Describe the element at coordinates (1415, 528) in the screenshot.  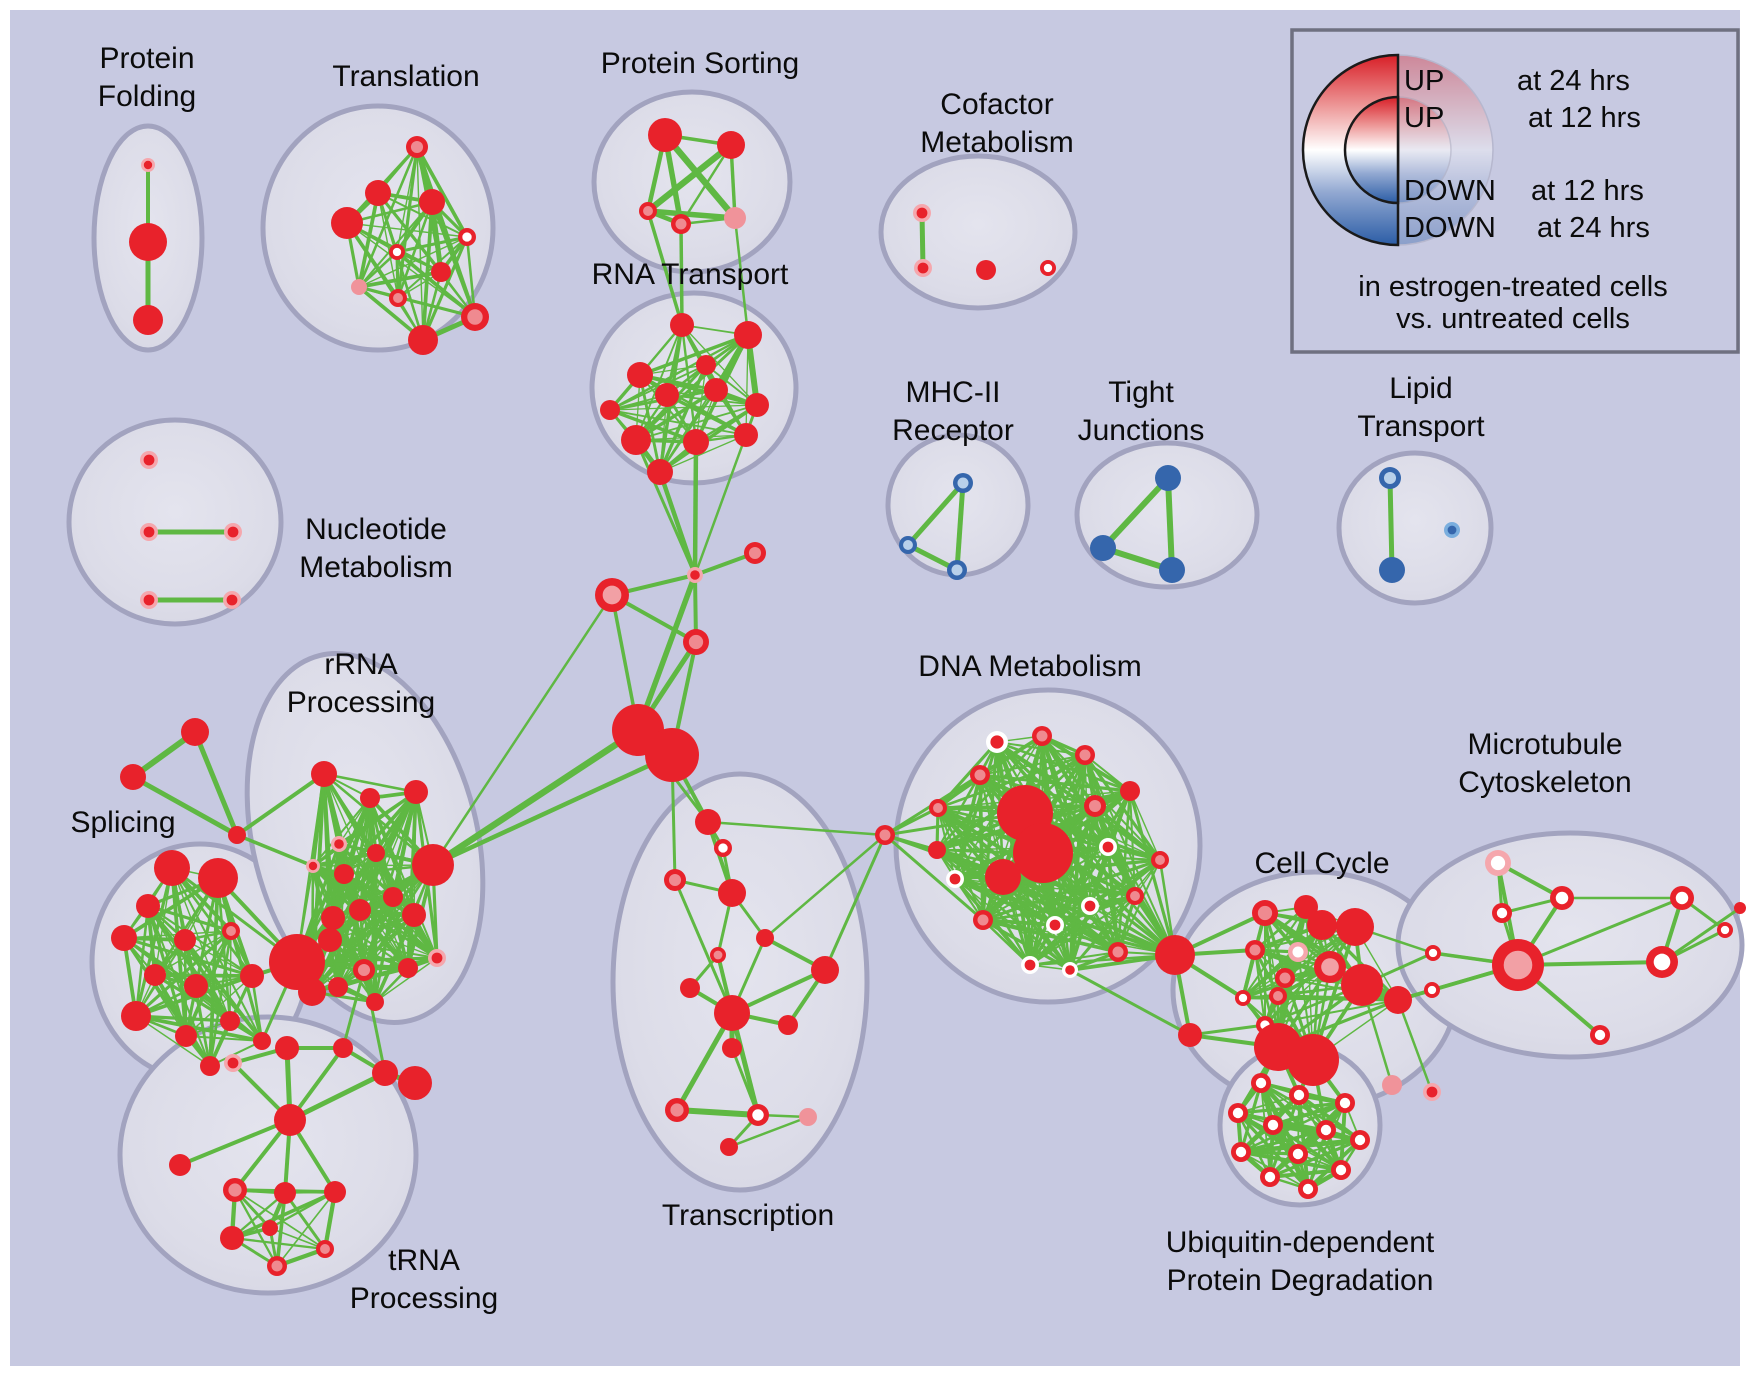
I see `cluster-region-lipid` at that location.